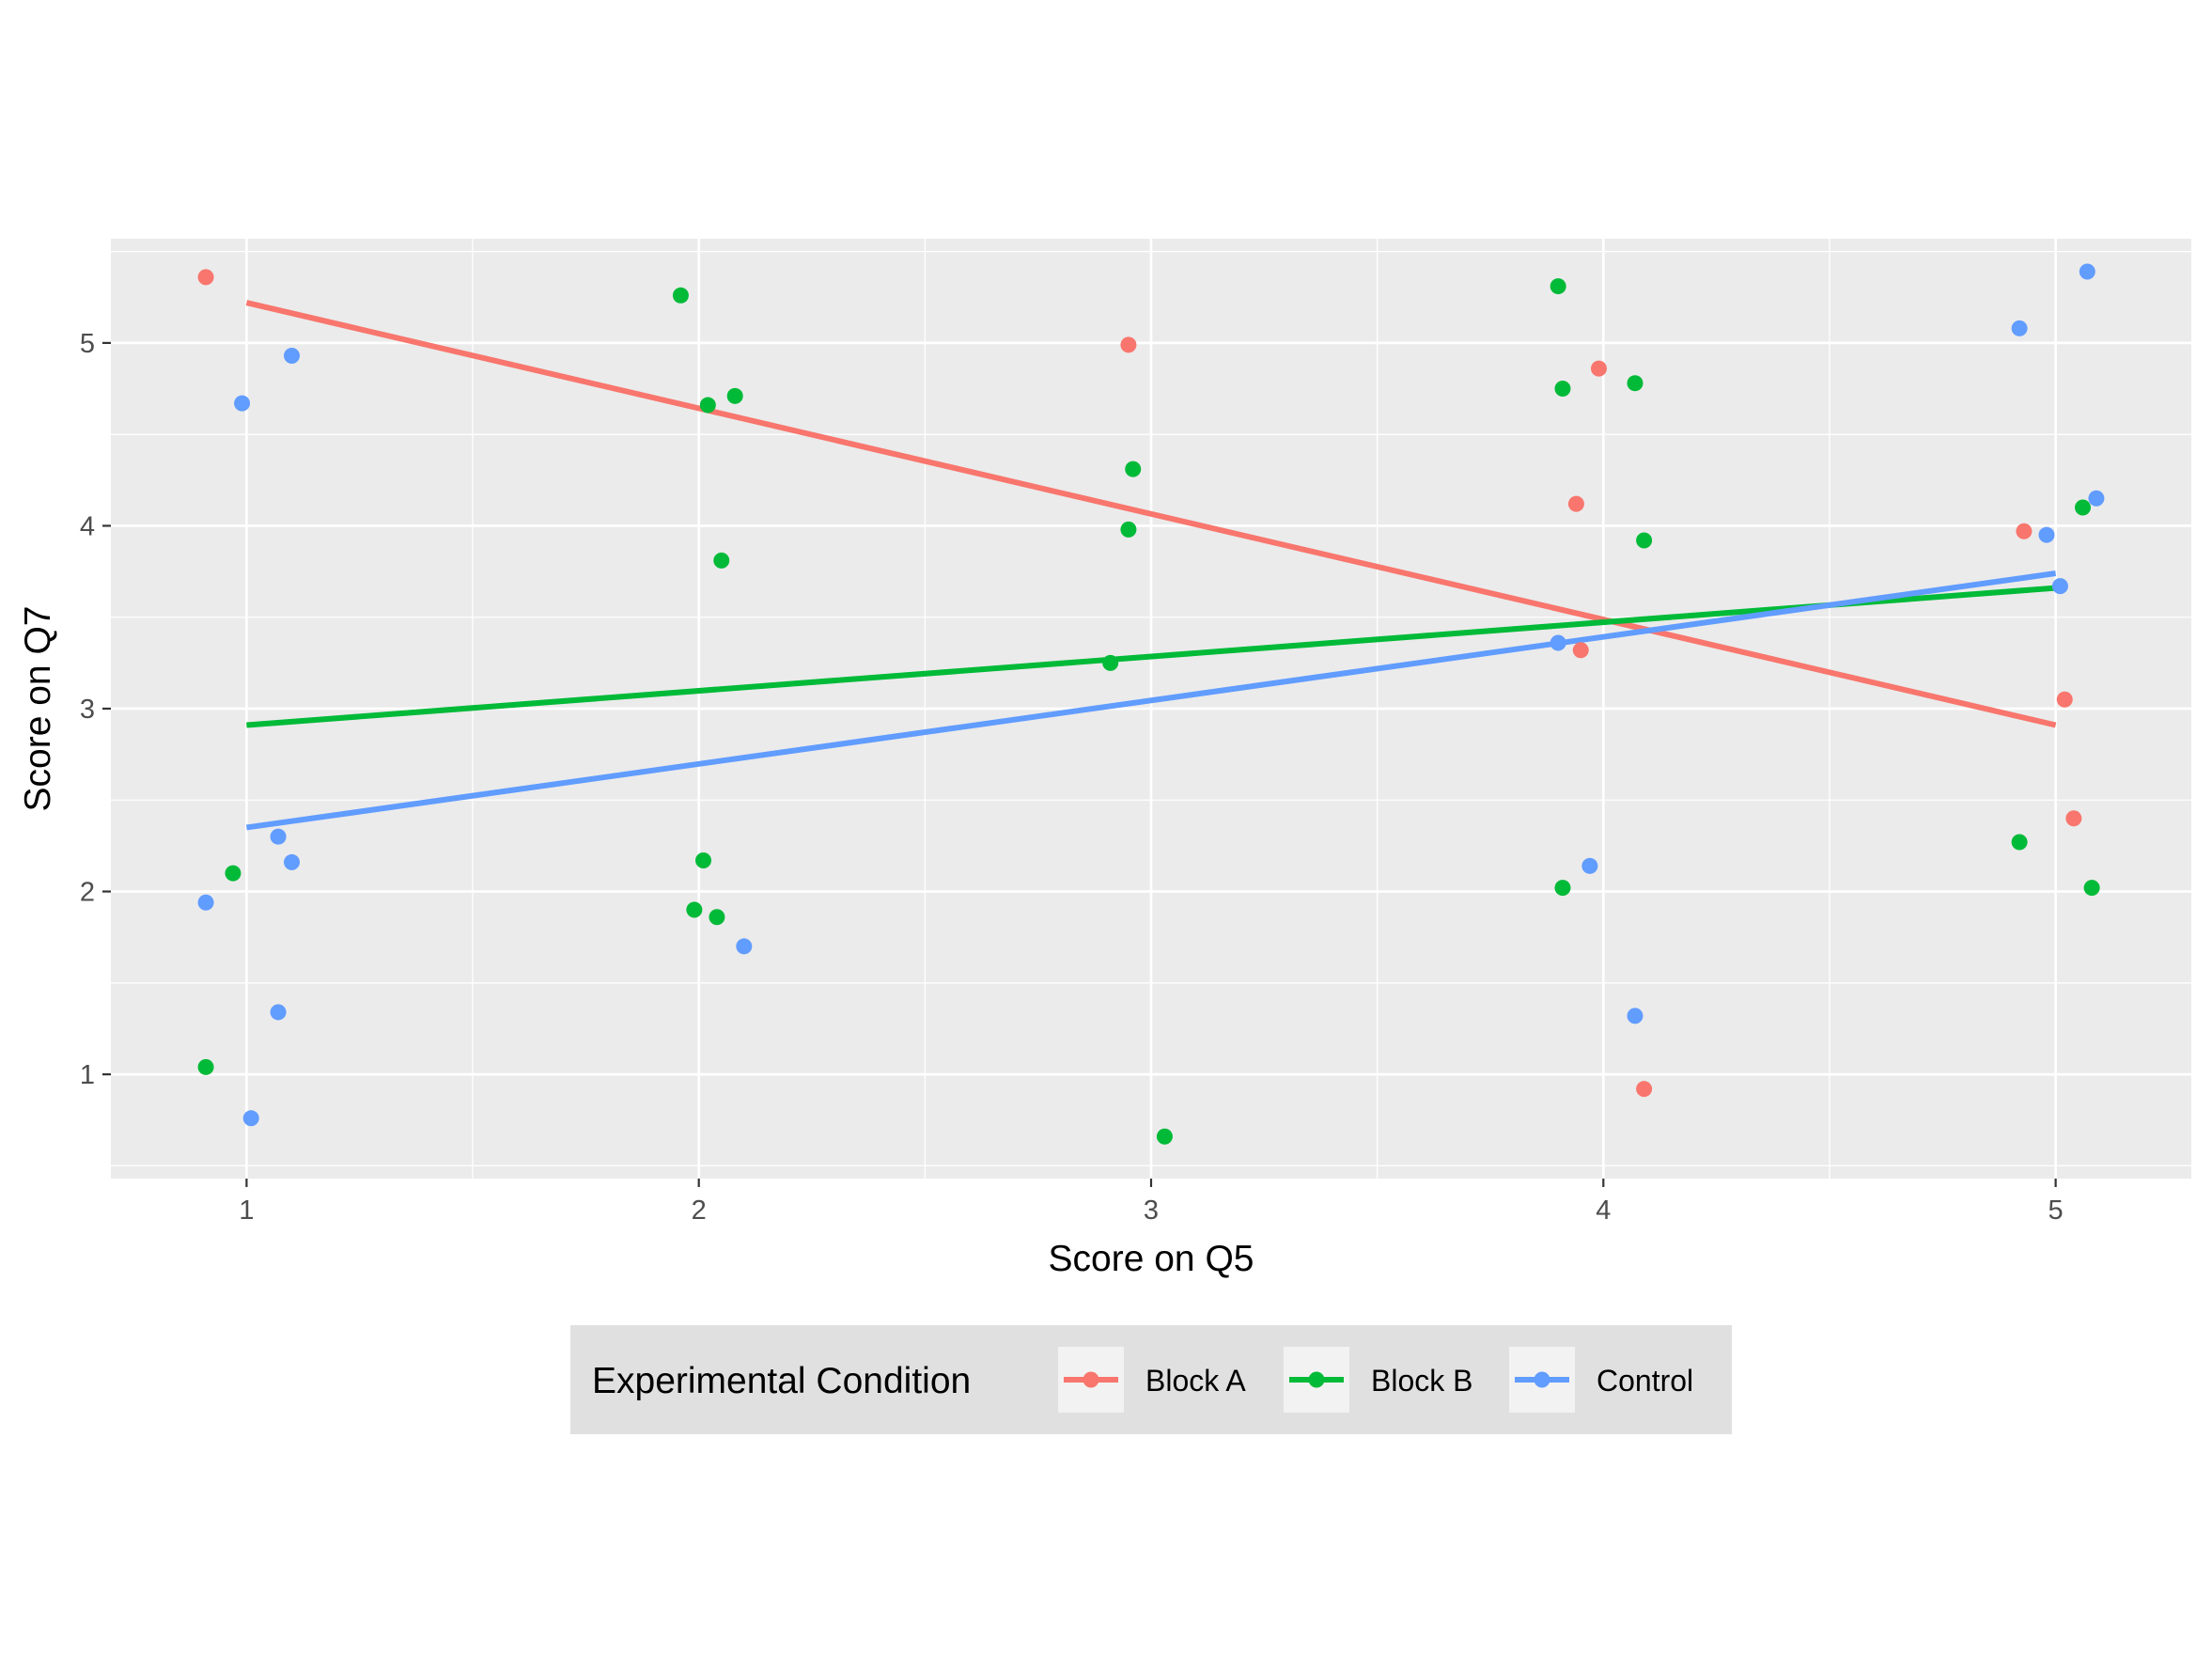 This screenshot has height=1672, width=2212. What do you see at coordinates (1421, 1381) in the screenshot?
I see `legend-label-block-b: Block B` at bounding box center [1421, 1381].